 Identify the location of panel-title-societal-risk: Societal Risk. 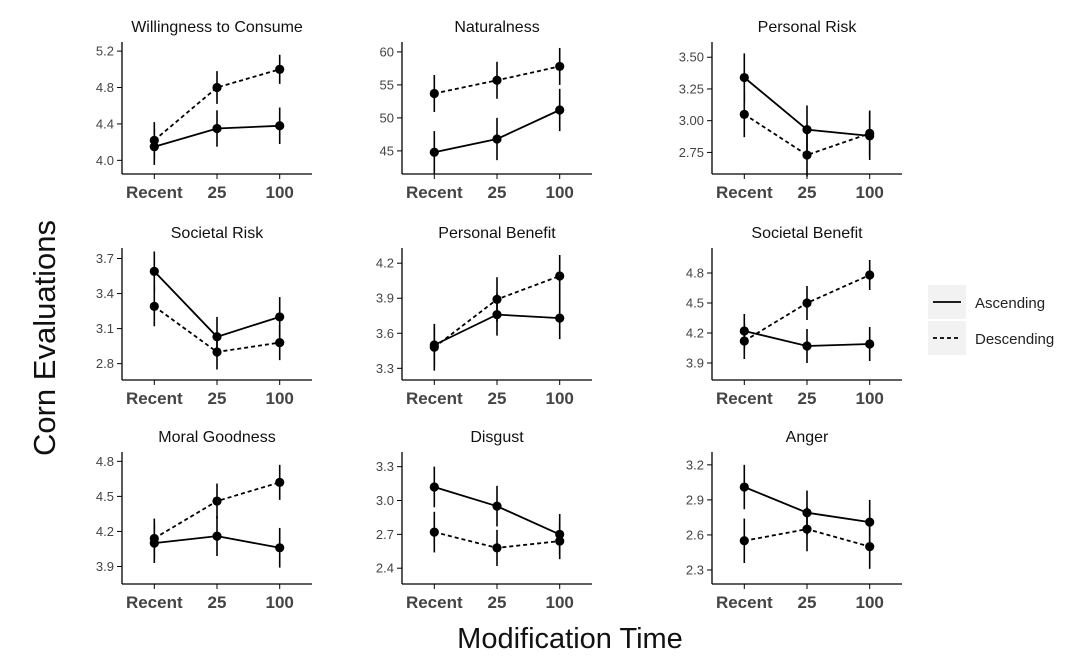
(217, 233).